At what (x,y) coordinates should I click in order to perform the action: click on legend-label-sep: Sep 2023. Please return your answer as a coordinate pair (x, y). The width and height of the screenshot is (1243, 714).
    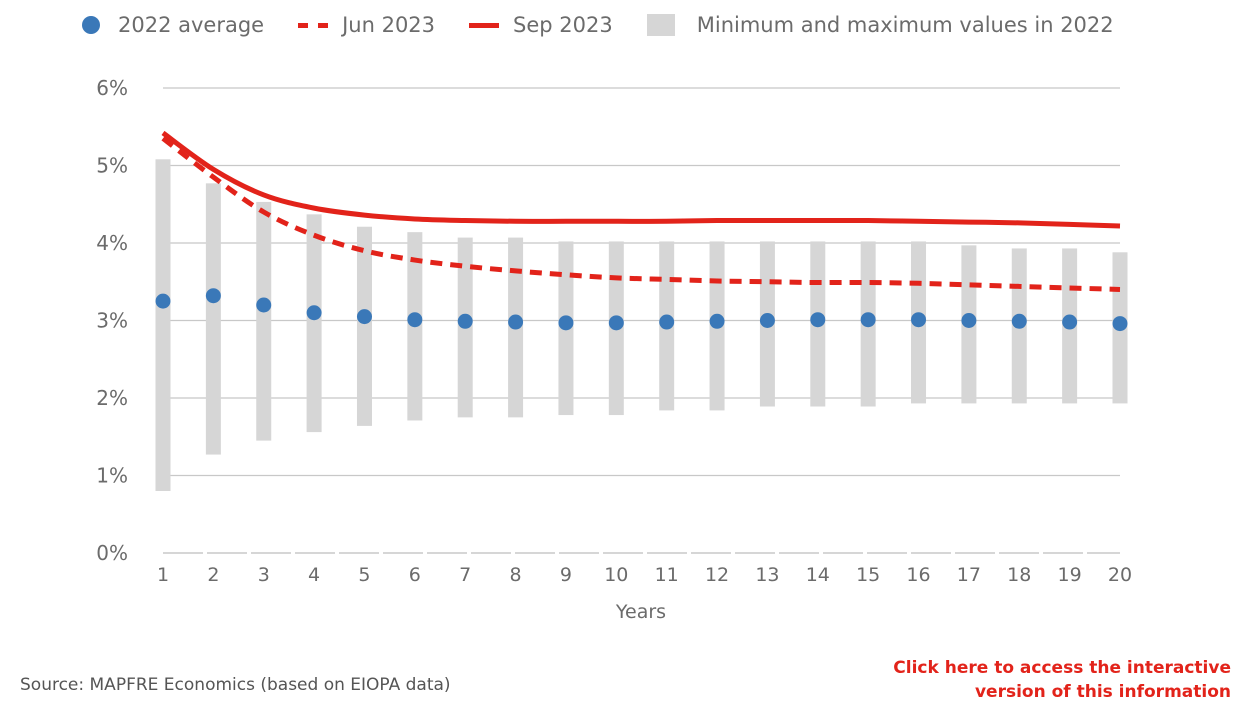
    Looking at the image, I should click on (563, 25).